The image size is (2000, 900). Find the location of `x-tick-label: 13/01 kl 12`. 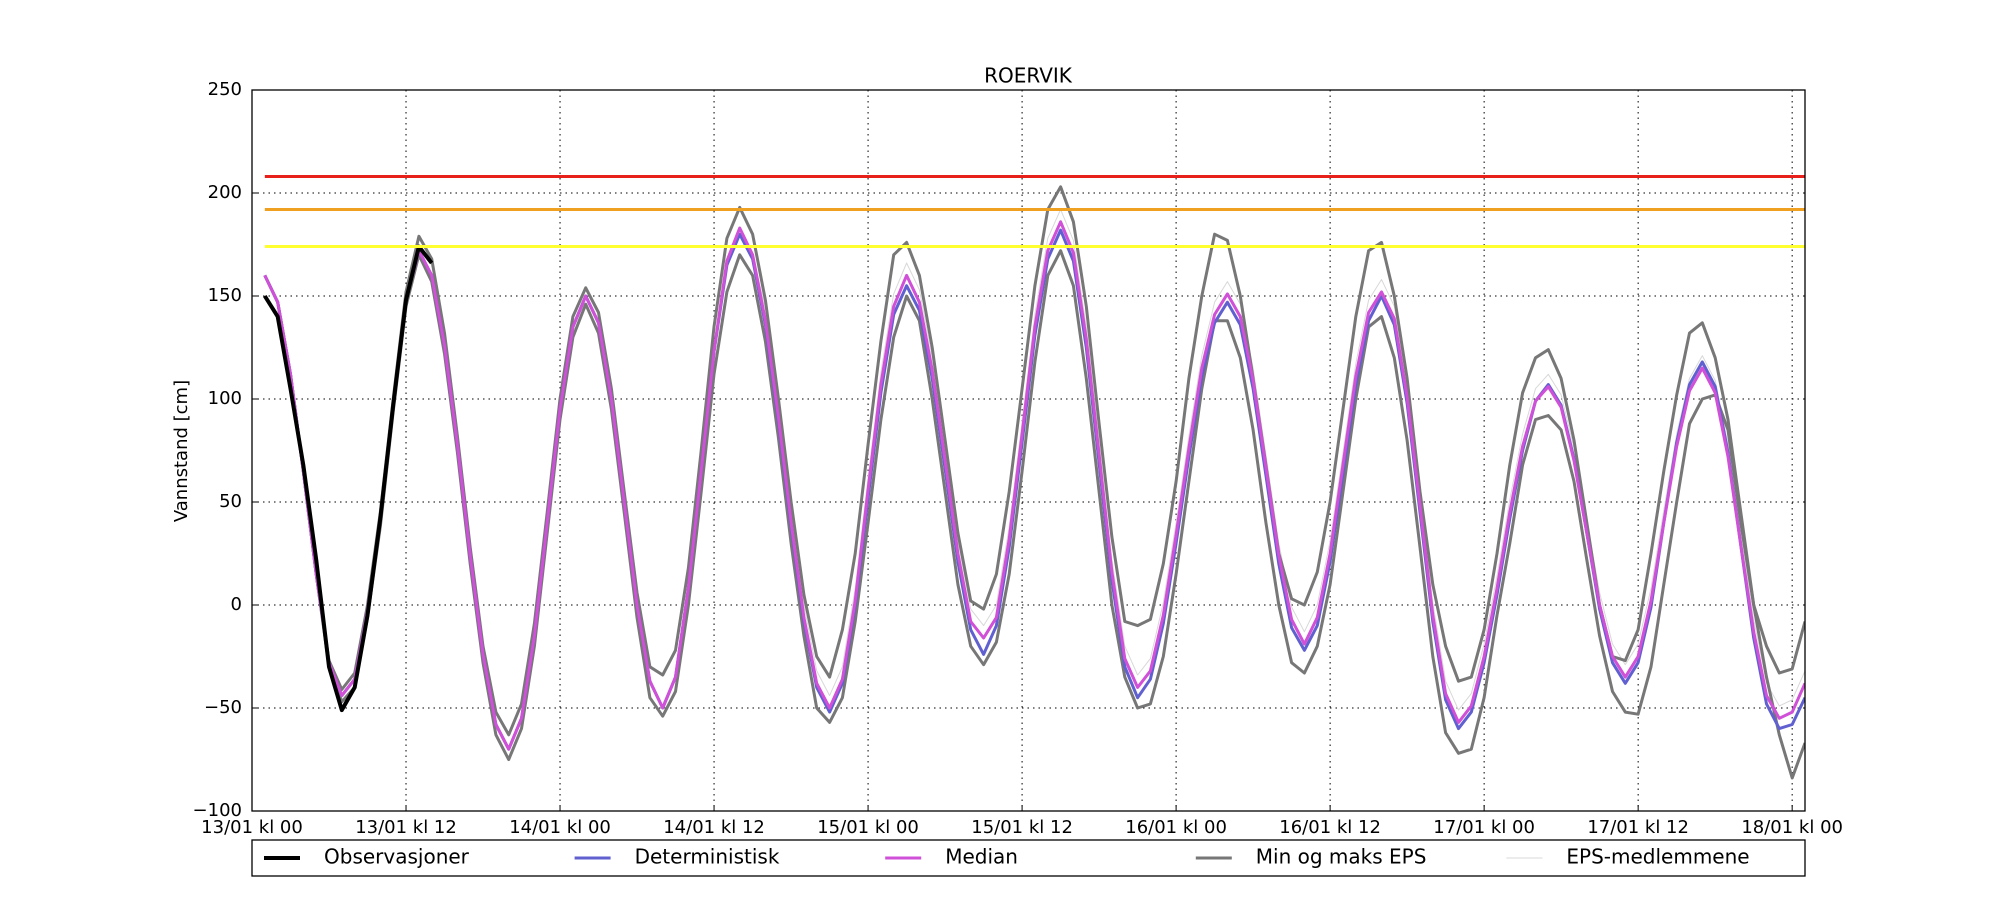

x-tick-label: 13/01 kl 12 is located at coordinates (406, 827).